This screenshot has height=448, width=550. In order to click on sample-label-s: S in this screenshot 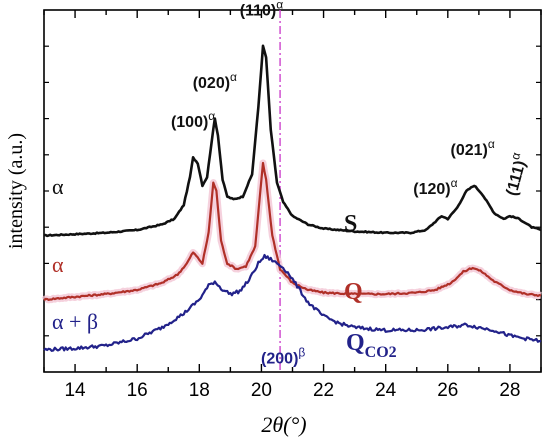, I will do `click(350, 224)`.